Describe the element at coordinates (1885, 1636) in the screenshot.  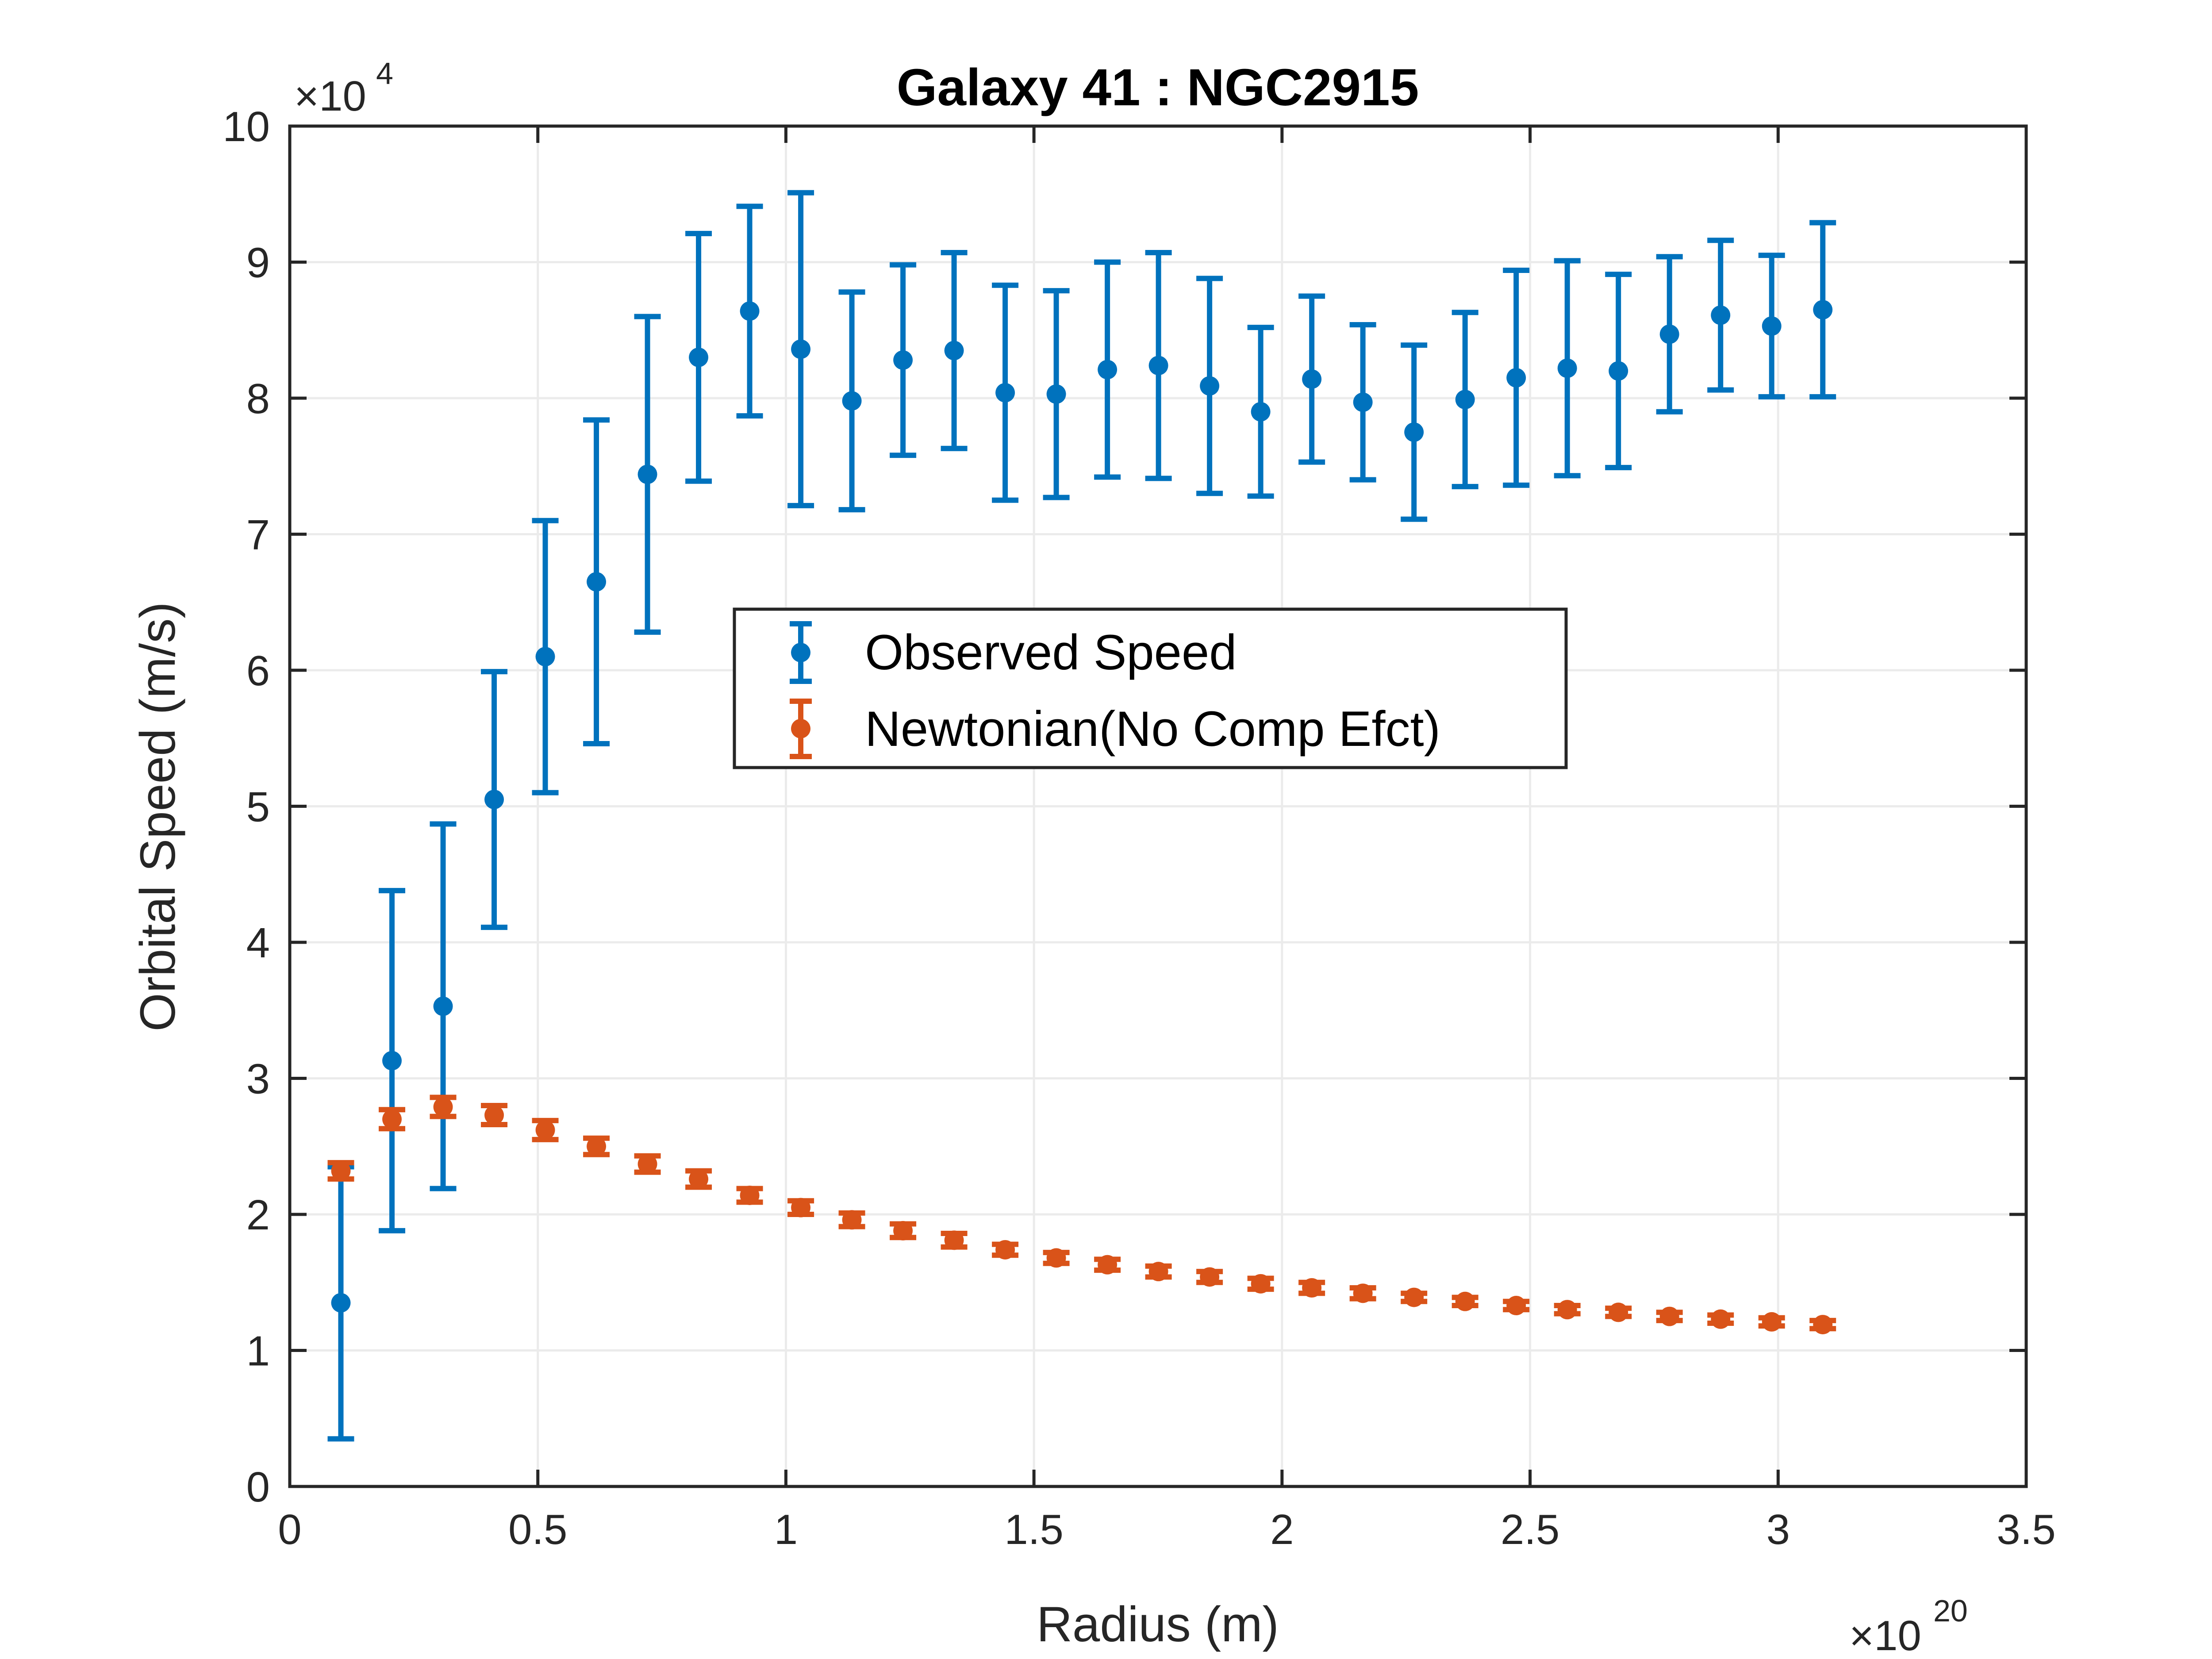
I see `x-exponent-base: ×10` at that location.